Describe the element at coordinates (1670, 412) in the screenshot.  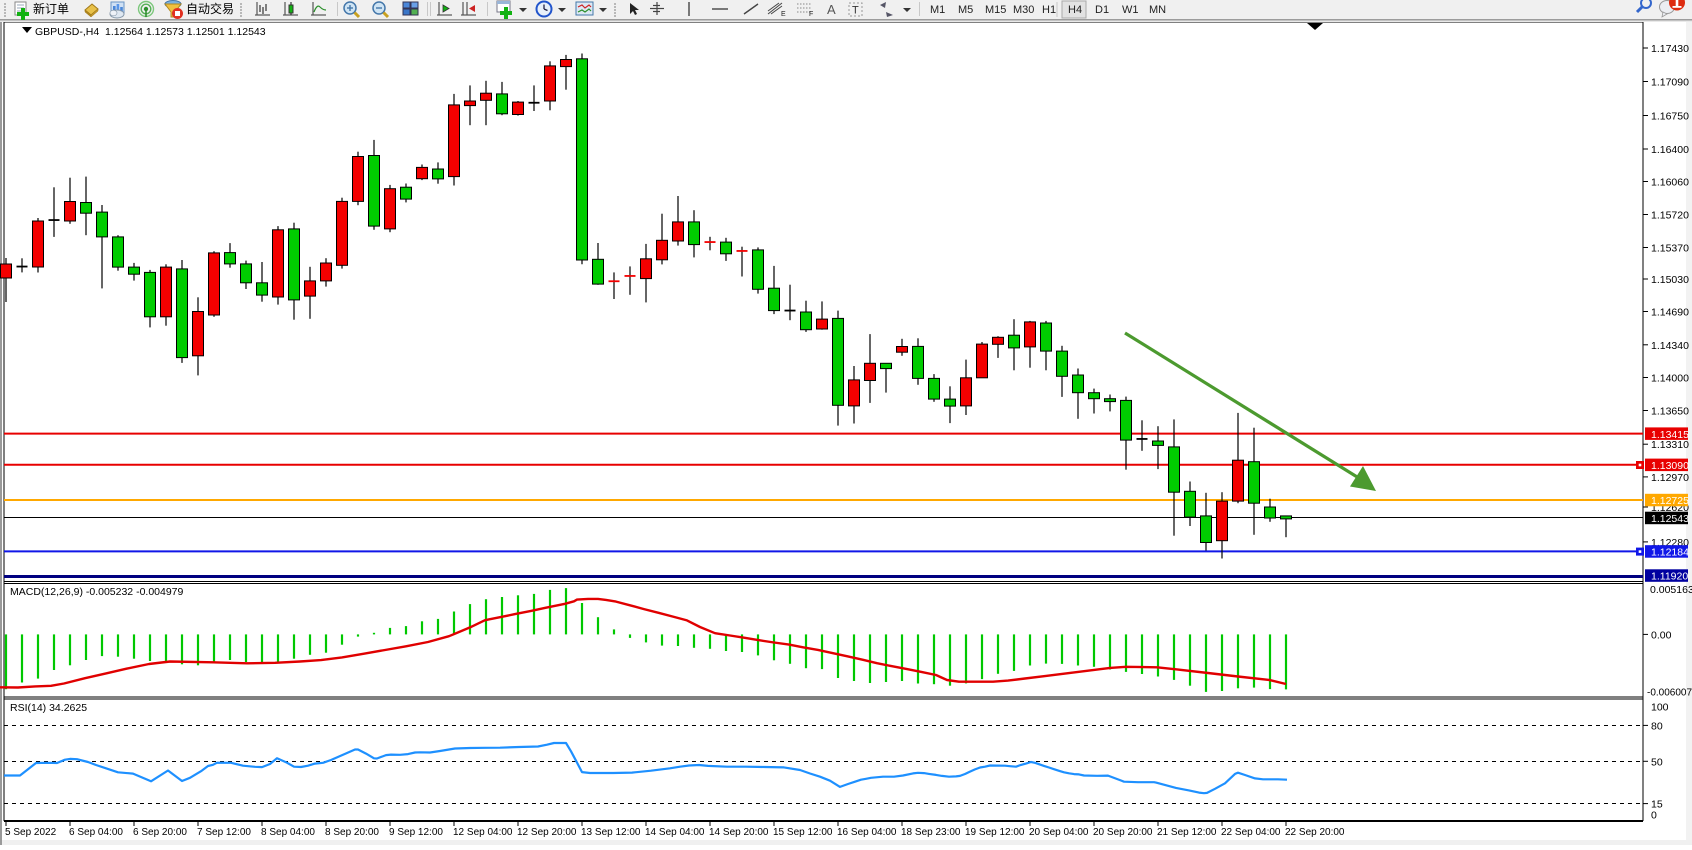
I see `svg-text: 1.13650` at that location.